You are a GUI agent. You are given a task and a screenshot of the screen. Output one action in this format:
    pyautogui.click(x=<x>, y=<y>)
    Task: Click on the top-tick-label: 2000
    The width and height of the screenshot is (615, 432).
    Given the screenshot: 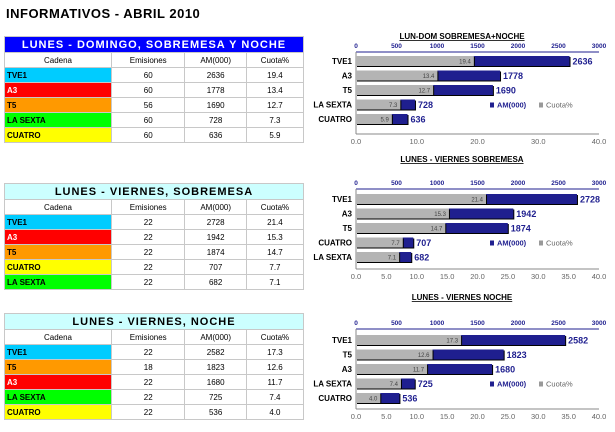 What is the action you would take?
    pyautogui.click(x=518, y=323)
    